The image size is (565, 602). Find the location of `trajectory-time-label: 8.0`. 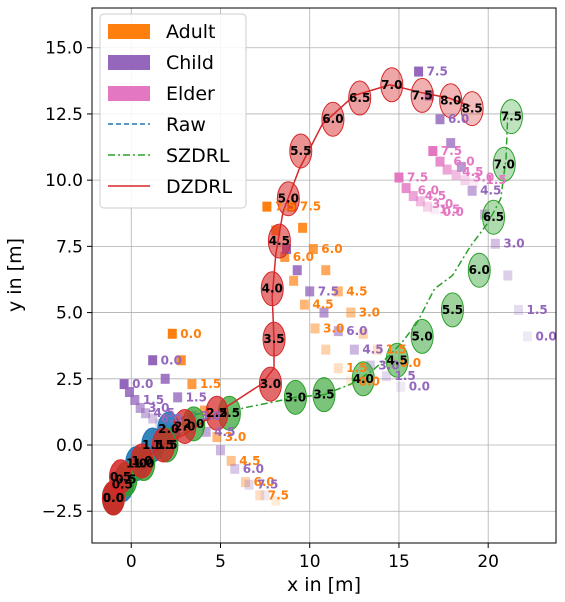

trajectory-time-label: 8.0 is located at coordinates (450, 101).